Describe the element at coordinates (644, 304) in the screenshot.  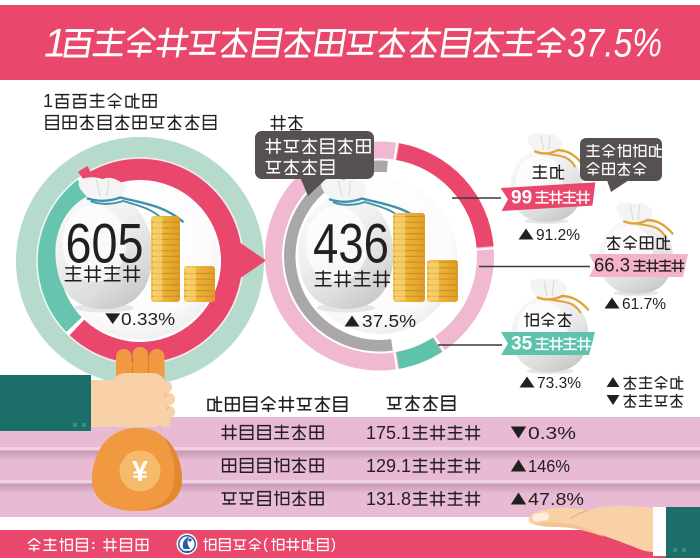
I see `svg-text: 61.7%` at that location.